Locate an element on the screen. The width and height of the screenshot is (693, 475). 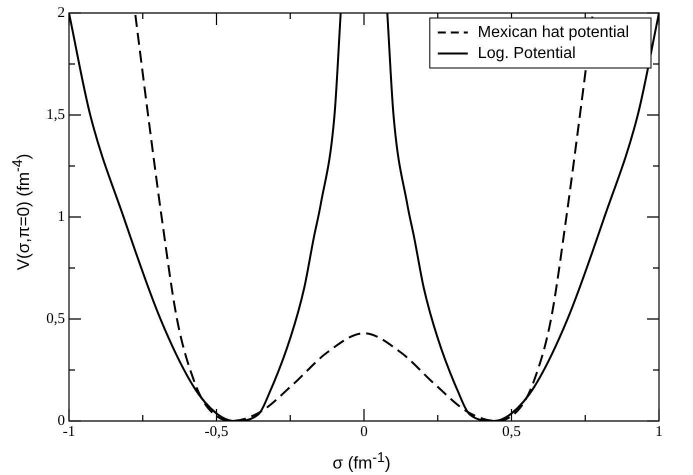
legend-label: Log. Potential is located at coordinates (527, 53).